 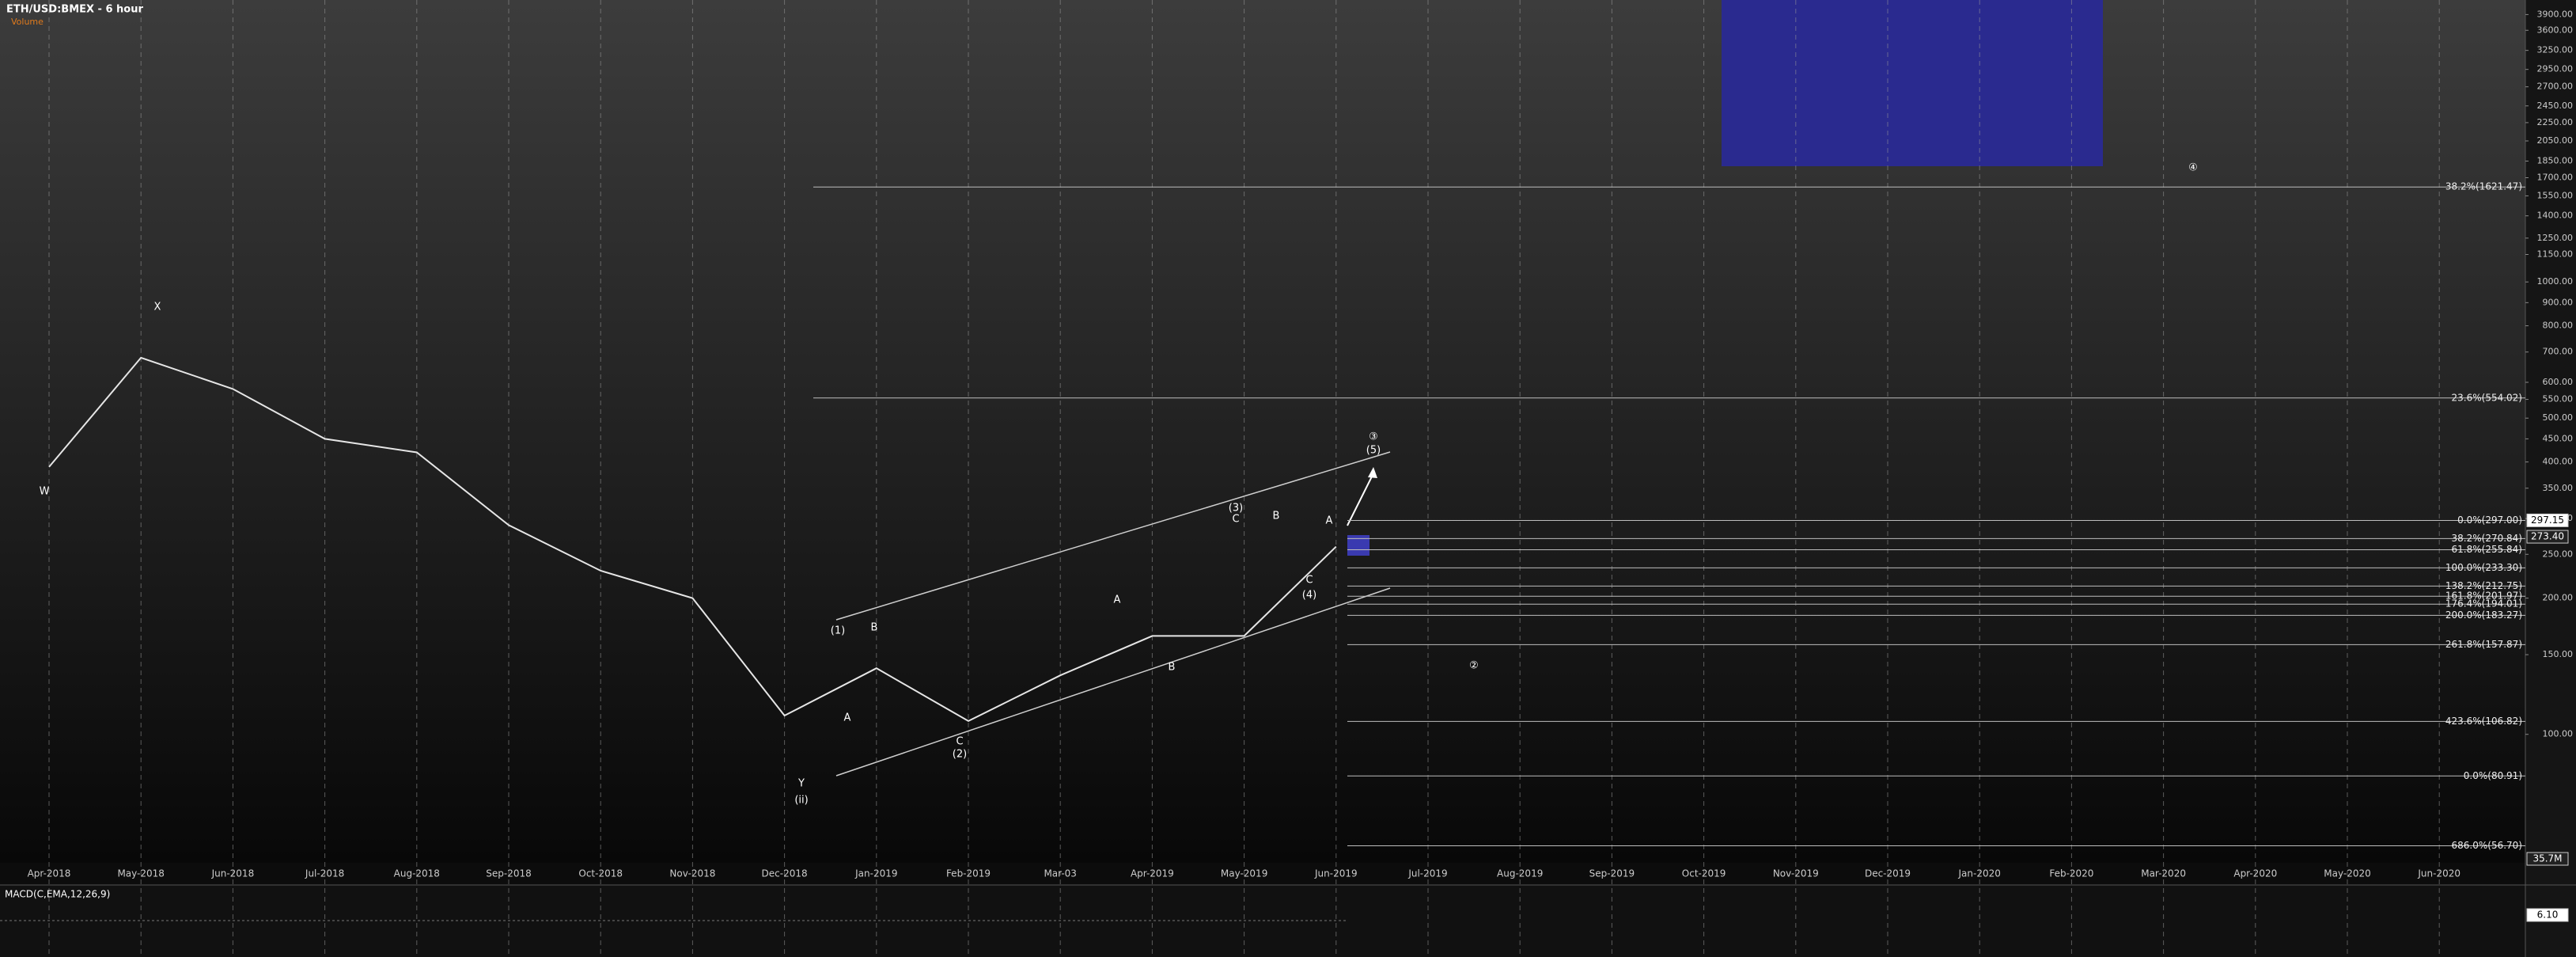 I want to click on volume-box, so click(x=2547, y=859).